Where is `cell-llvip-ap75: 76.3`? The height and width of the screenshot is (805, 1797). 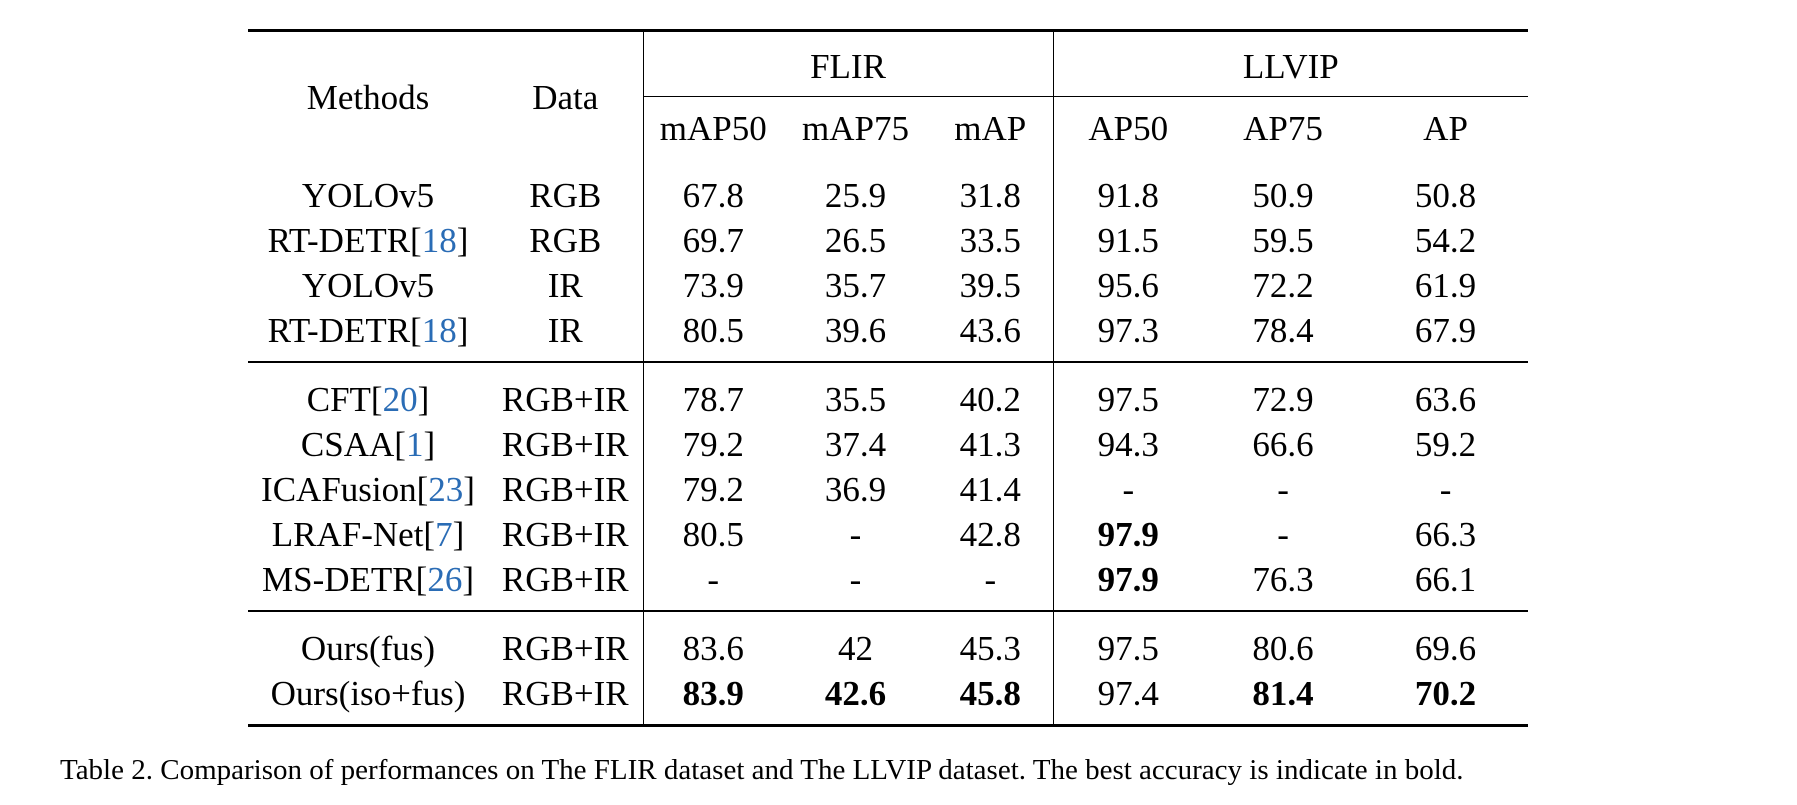 cell-llvip-ap75: 76.3 is located at coordinates (1283, 579).